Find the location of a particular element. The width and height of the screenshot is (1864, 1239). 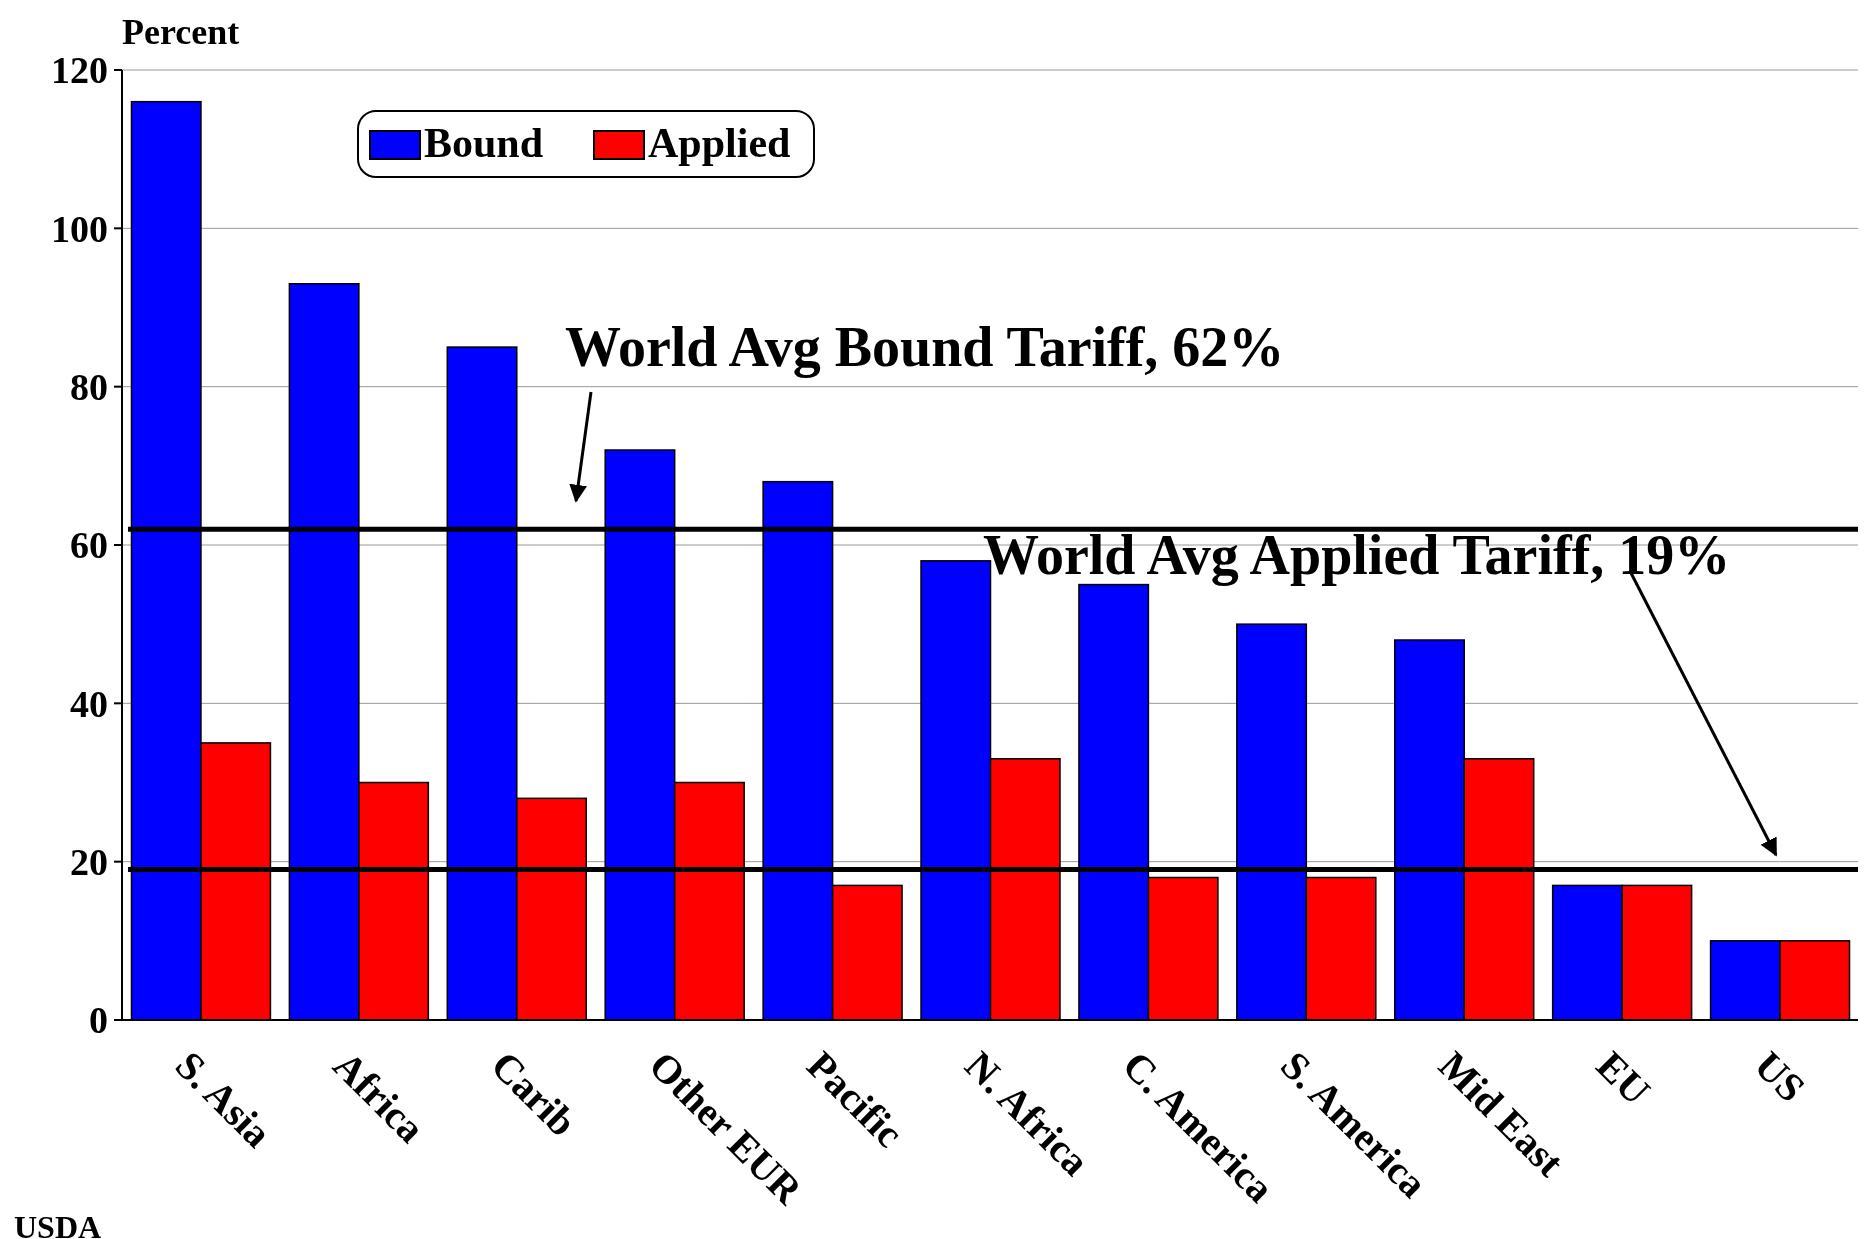

y-axis-title: Percent is located at coordinates (181, 32).